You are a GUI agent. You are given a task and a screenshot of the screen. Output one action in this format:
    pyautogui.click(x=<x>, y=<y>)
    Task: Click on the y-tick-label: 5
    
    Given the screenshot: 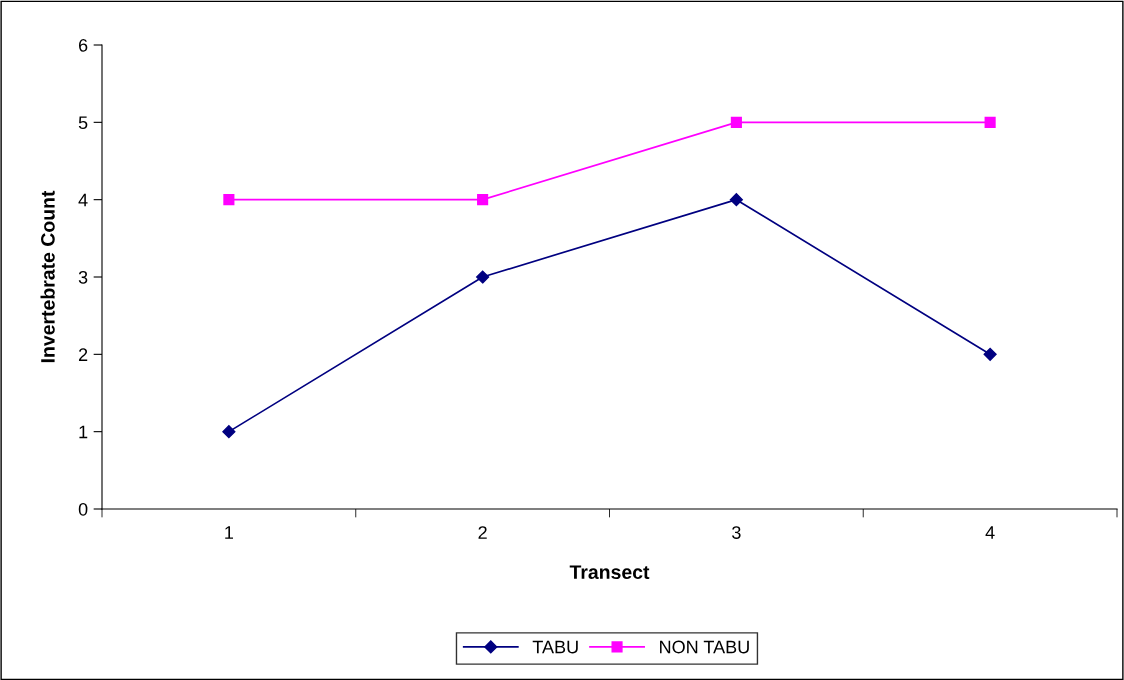 What is the action you would take?
    pyautogui.click(x=83, y=123)
    